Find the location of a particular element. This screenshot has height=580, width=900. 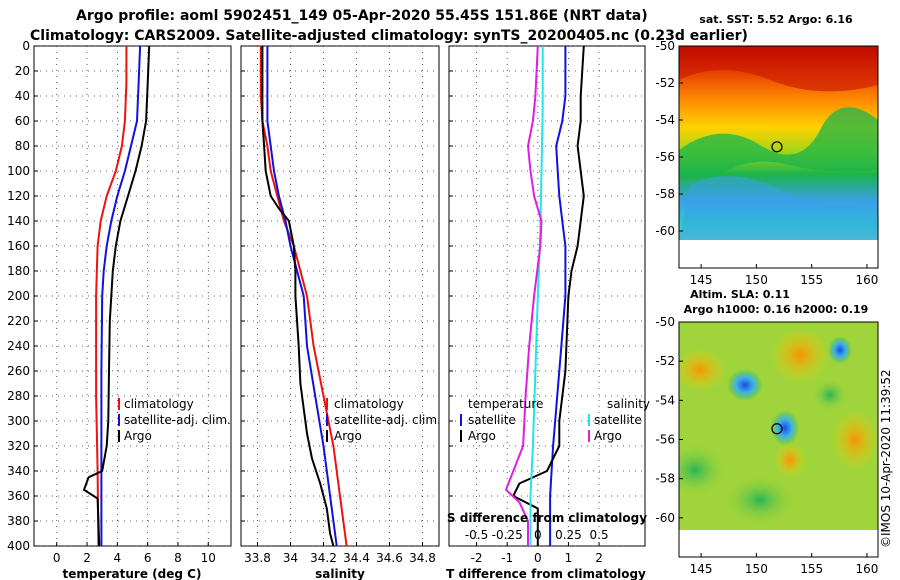

legend-sal-satellite: satellite is located at coordinates (618, 420).